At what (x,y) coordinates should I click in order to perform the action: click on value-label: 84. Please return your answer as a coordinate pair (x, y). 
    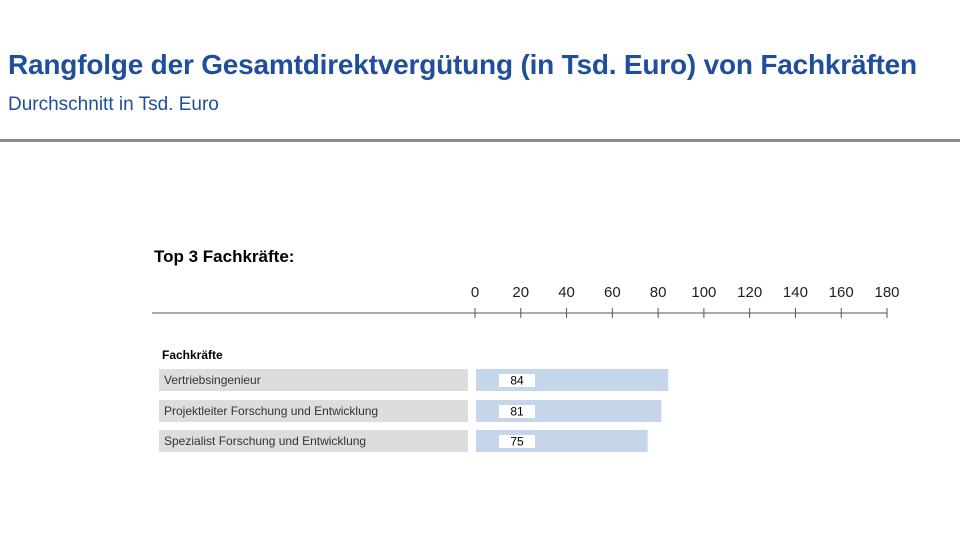
    Looking at the image, I should click on (517, 381).